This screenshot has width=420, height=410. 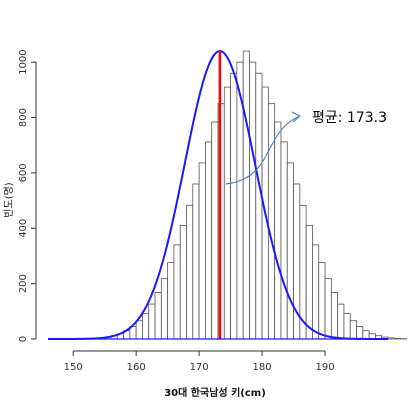 I want to click on y-tick-label: 800, so click(x=23, y=117).